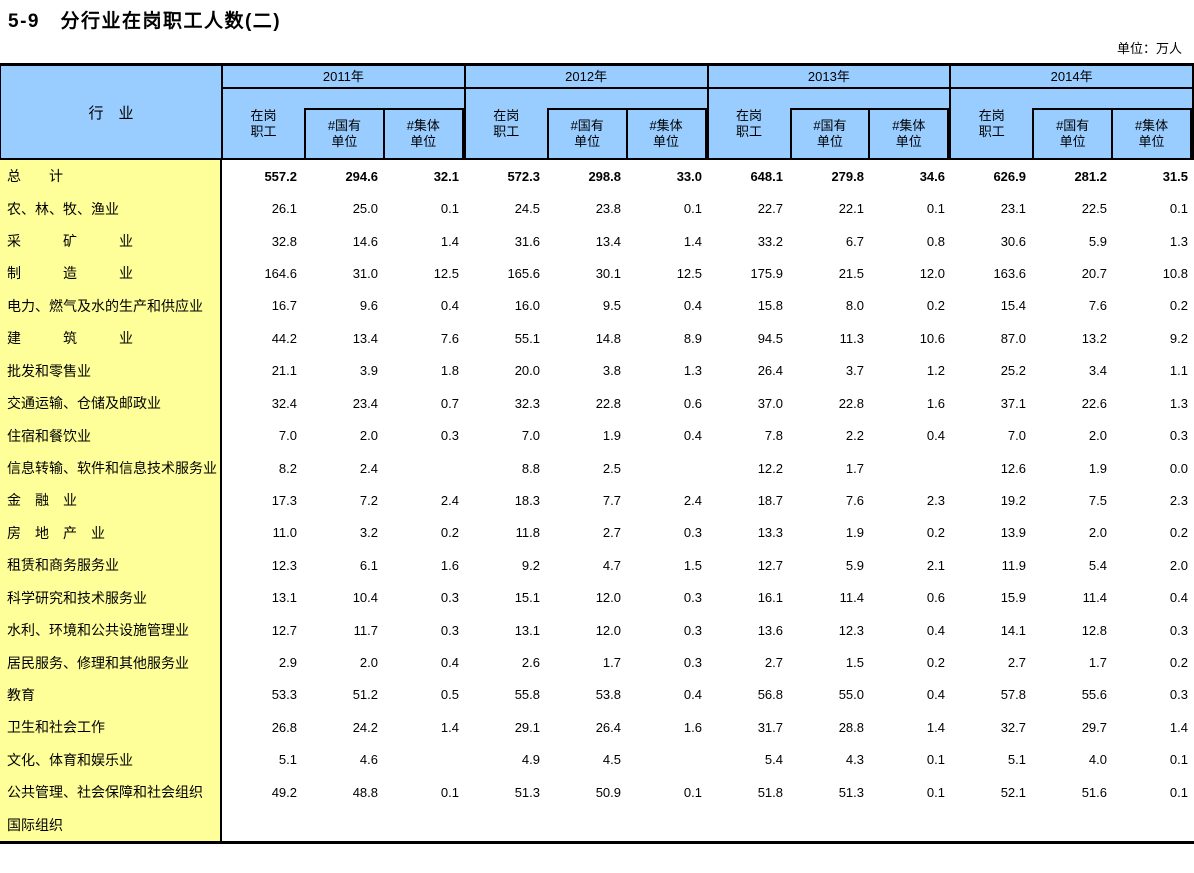 Image resolution: width=1194 pixels, height=873 pixels. Describe the element at coordinates (56, 532) in the screenshot. I see `row-label: 房 地 产 业` at that location.